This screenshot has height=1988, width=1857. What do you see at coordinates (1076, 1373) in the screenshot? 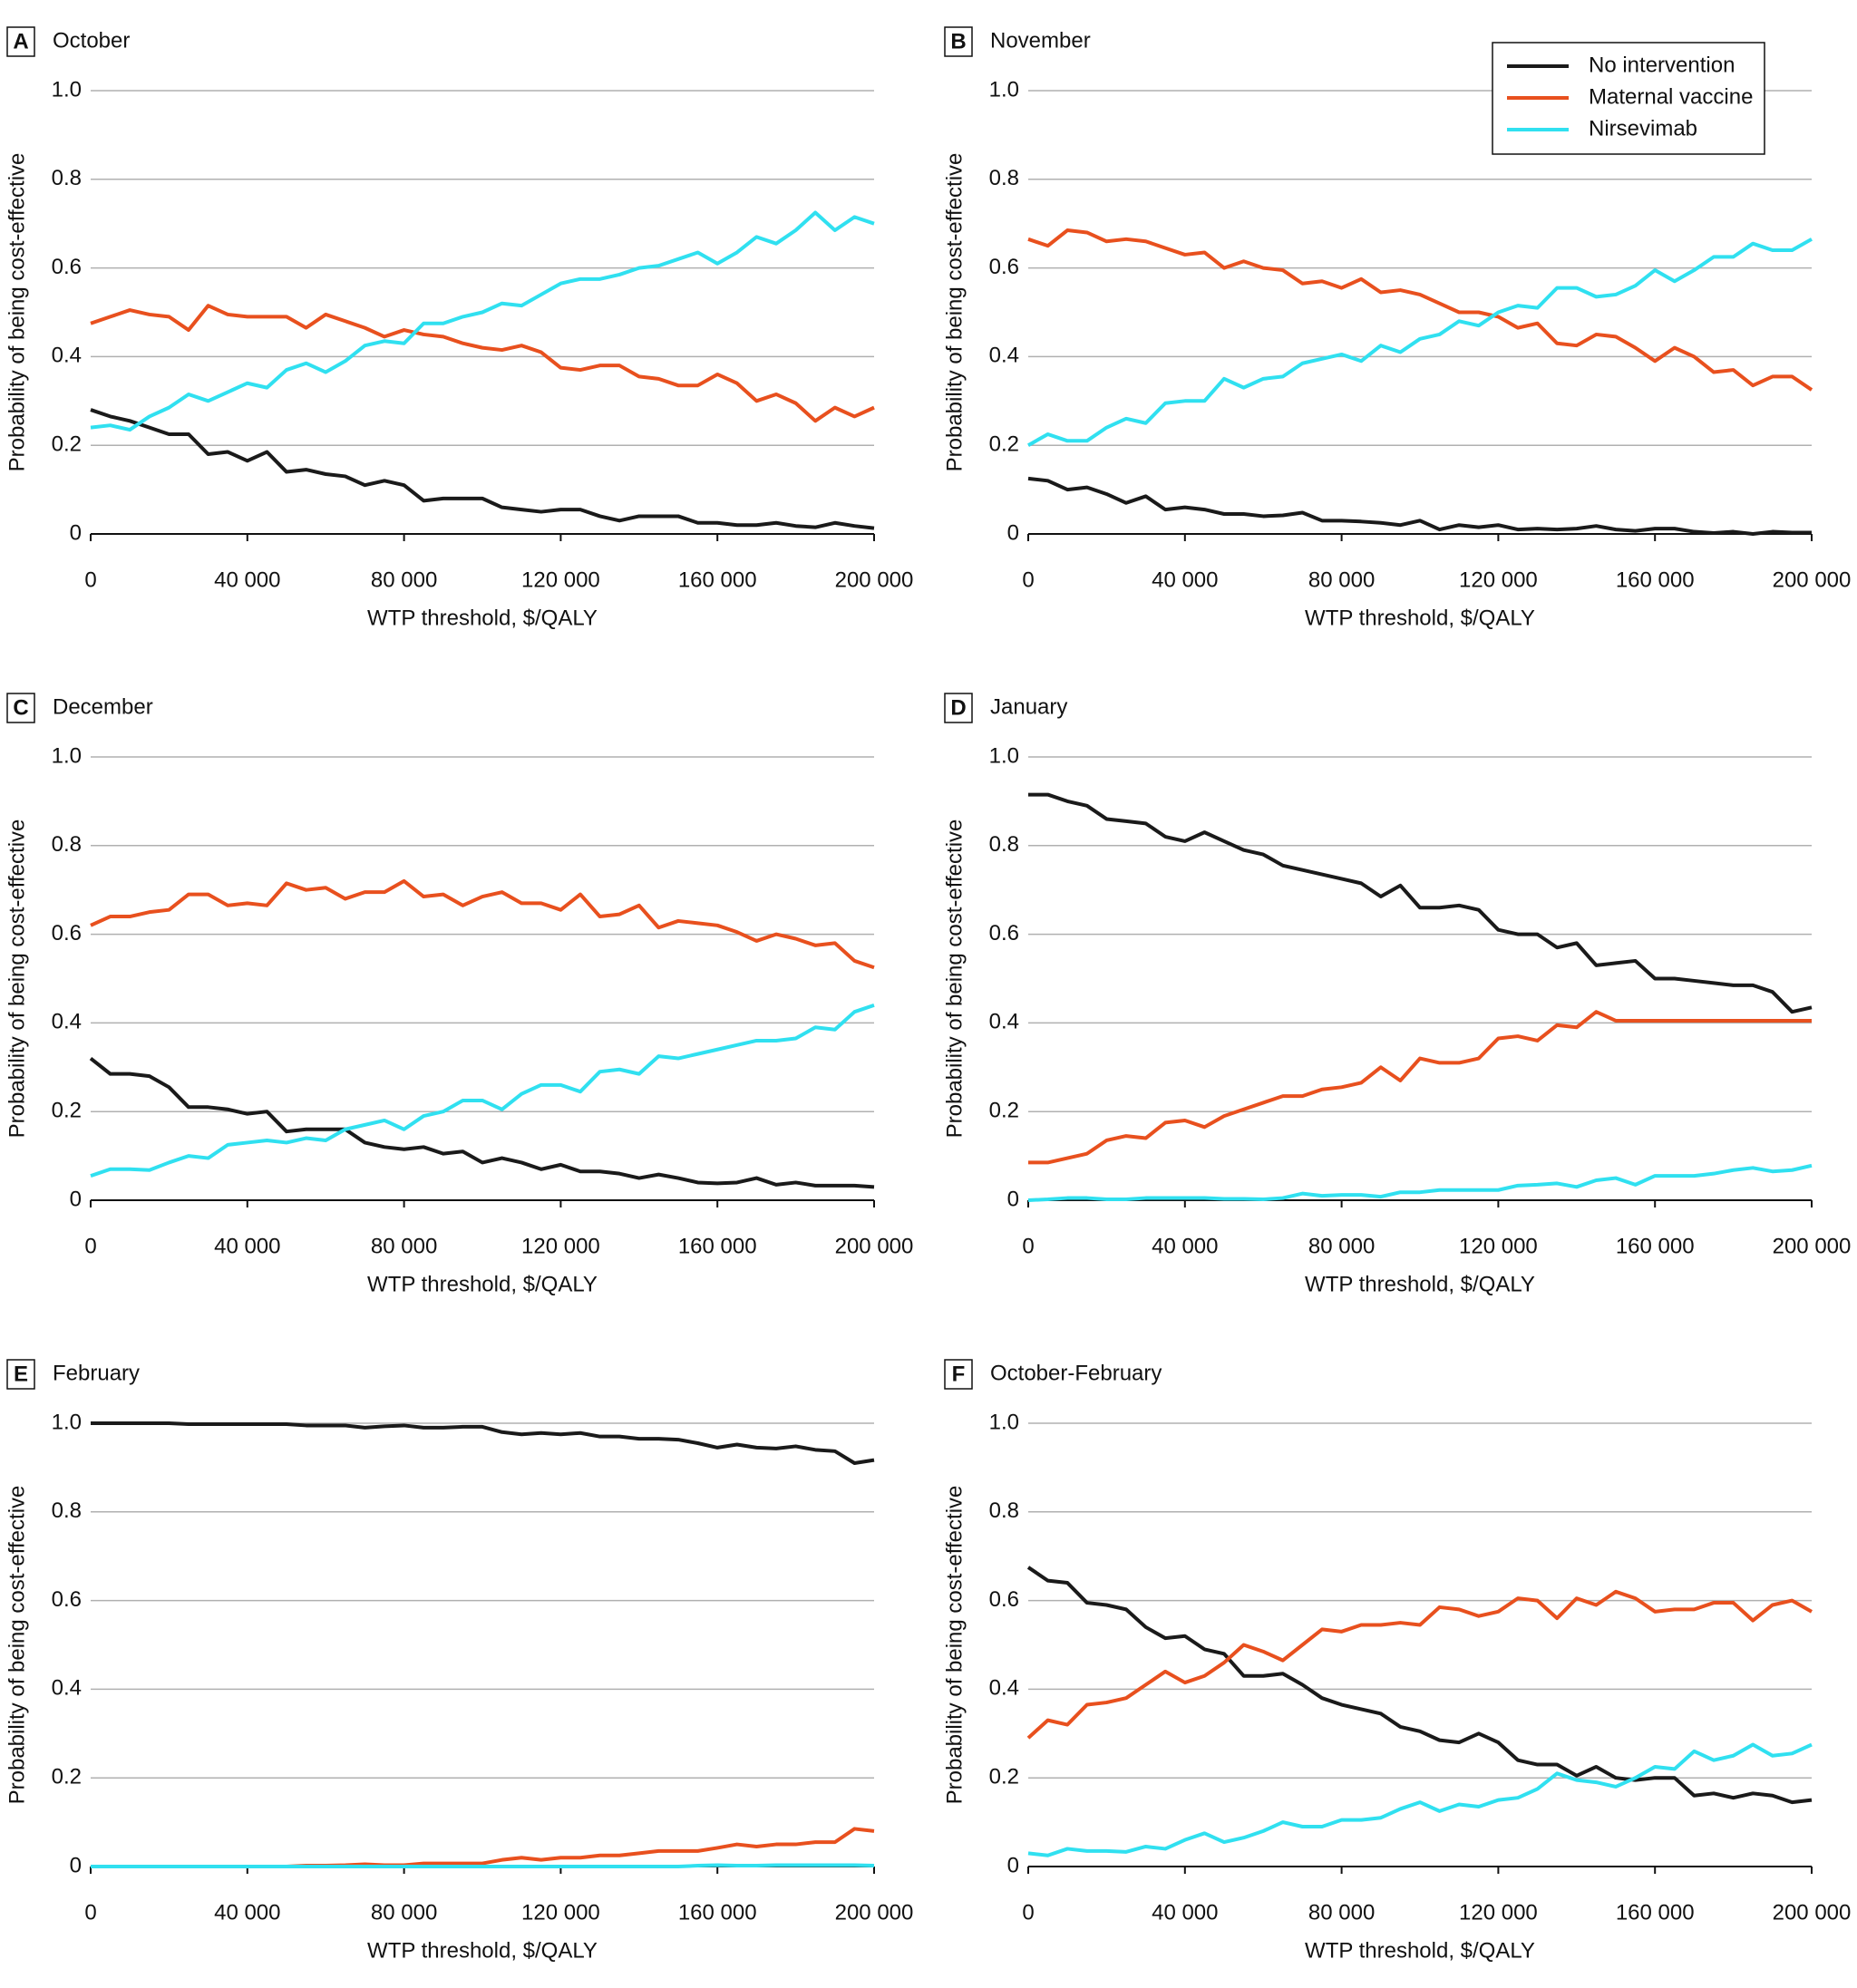
I see `chart-title: October-February` at bounding box center [1076, 1373].